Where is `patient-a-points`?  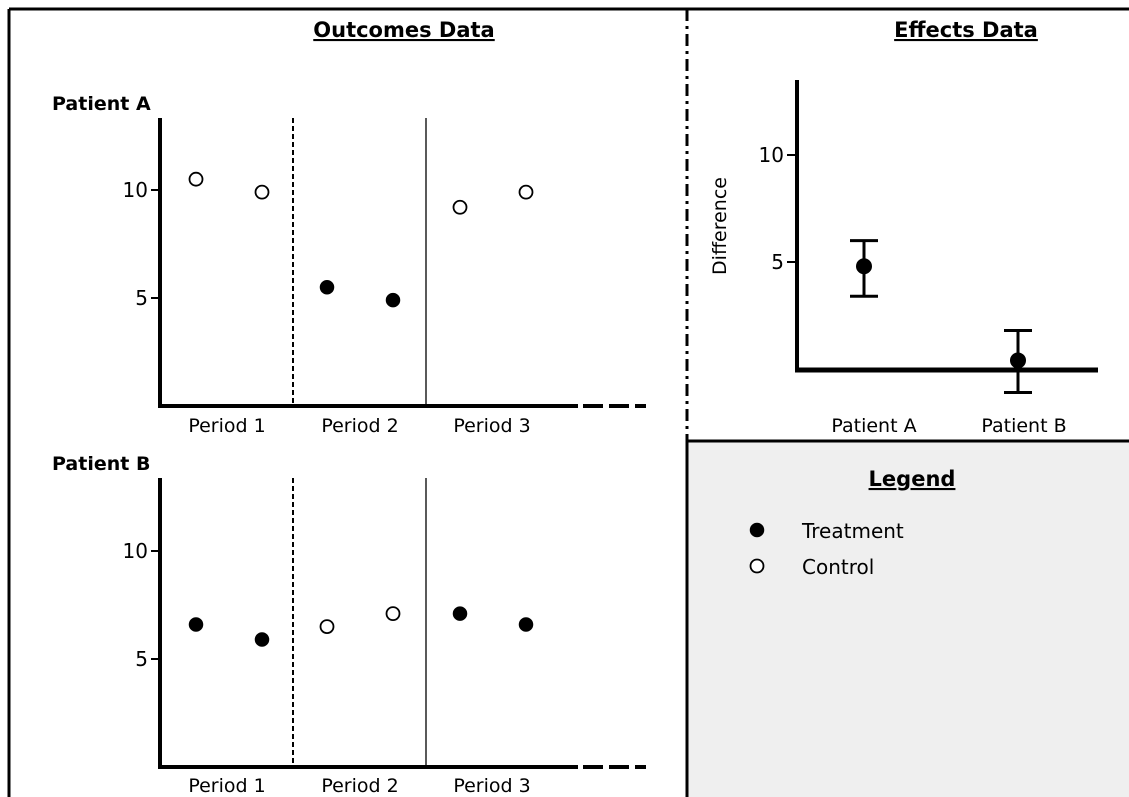
patient-a-points is located at coordinates (361, 239).